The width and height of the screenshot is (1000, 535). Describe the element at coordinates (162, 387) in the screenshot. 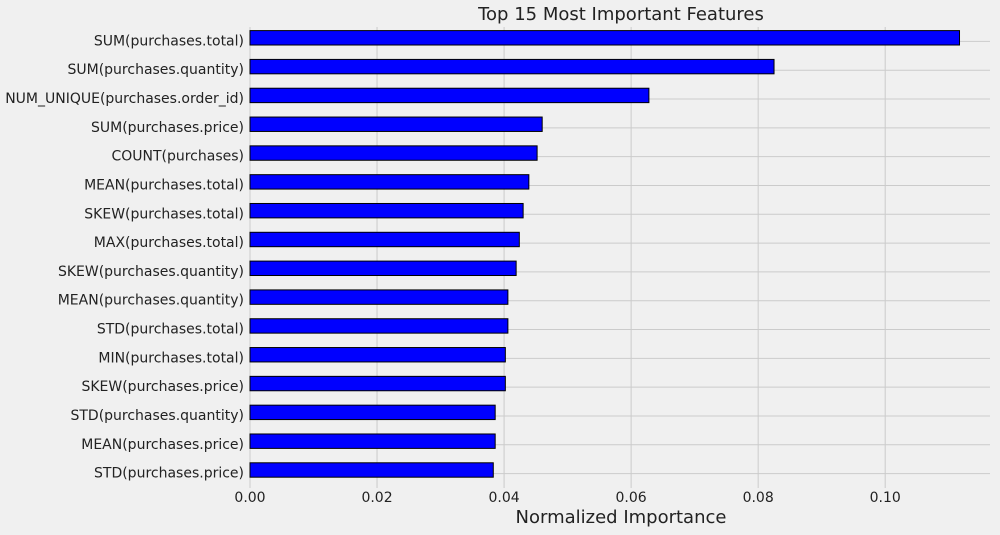

I see `y-tick-label: SKEW(purchases.price)` at that location.